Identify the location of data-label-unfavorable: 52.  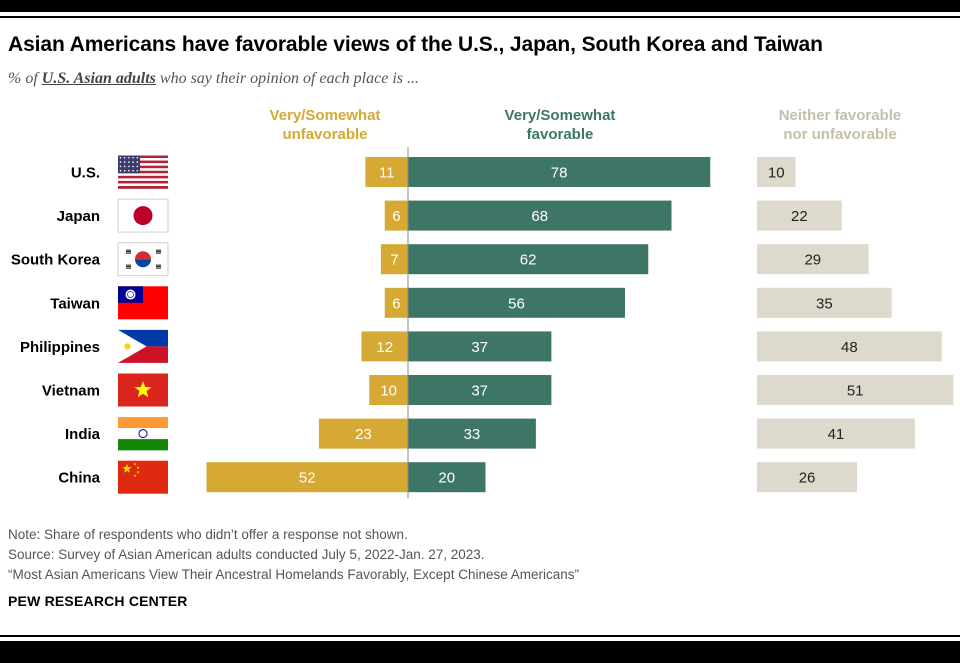
(307, 478).